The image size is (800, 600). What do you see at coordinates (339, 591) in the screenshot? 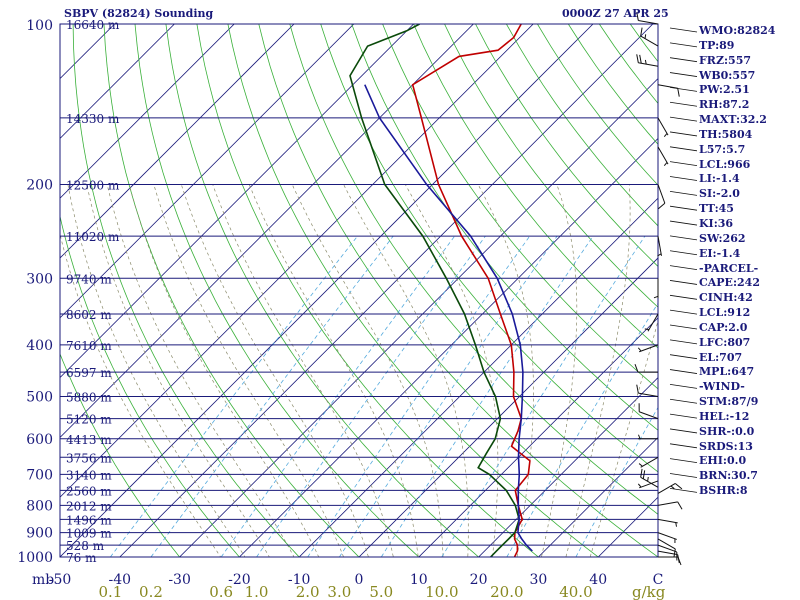
I see `mixing-ratio-label: 3.0` at bounding box center [339, 591].